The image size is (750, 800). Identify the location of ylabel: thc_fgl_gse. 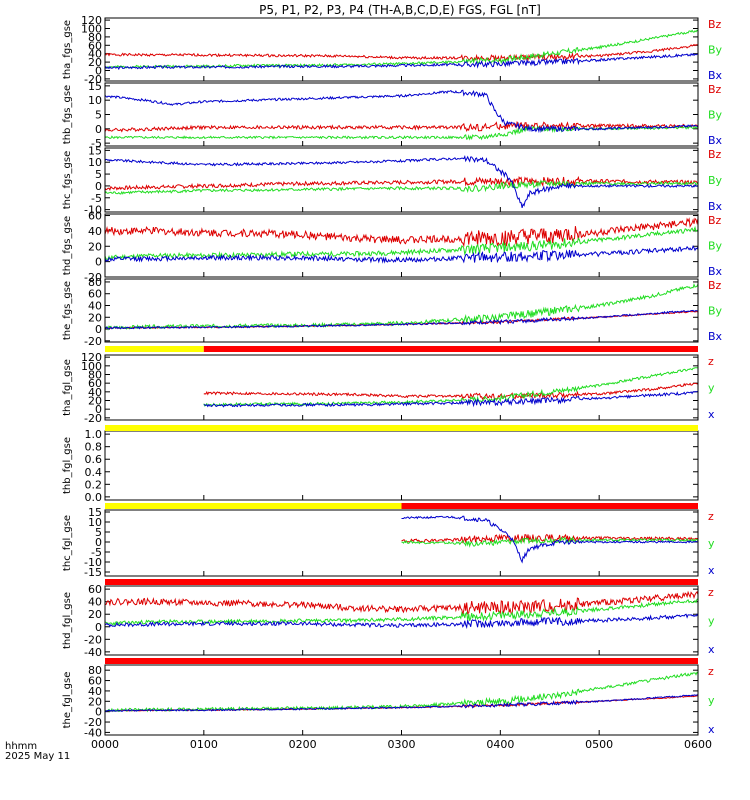
(67, 543).